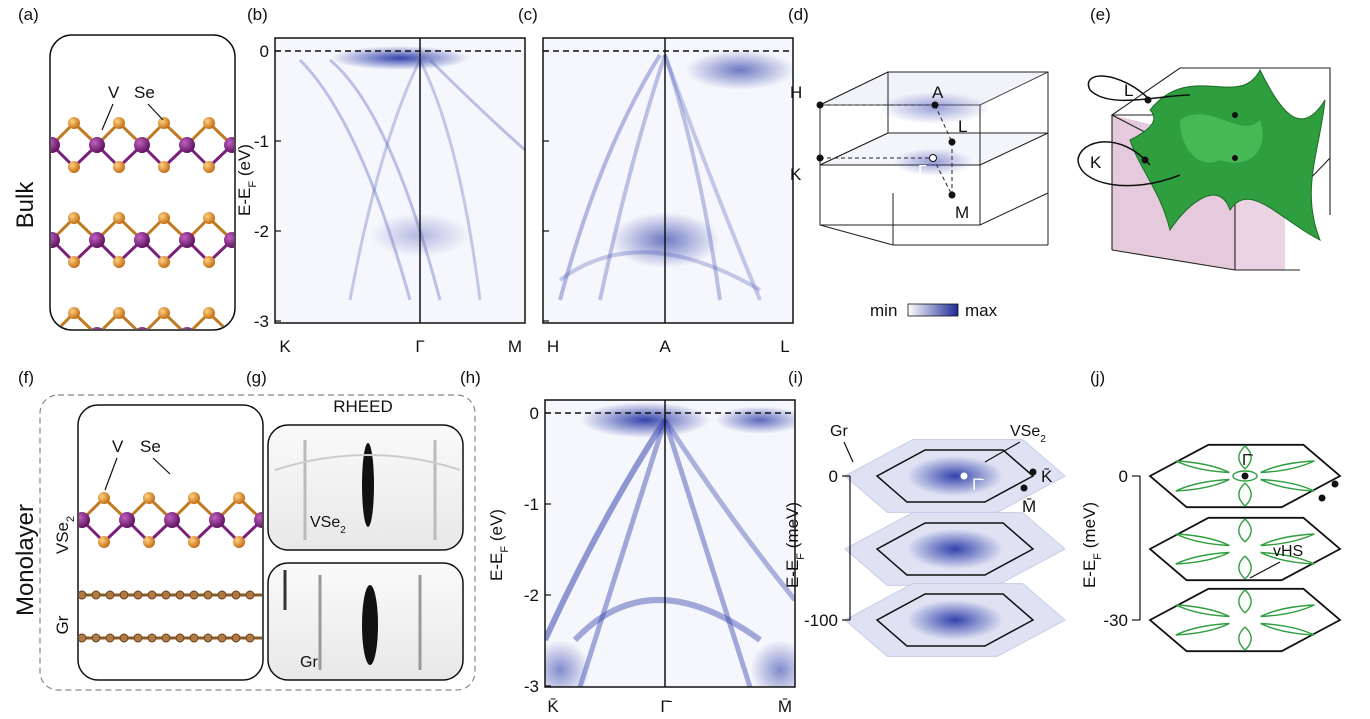 The image size is (1370, 719). Describe the element at coordinates (1100, 14) in the screenshot. I see `panel-label-e: (e)` at that location.